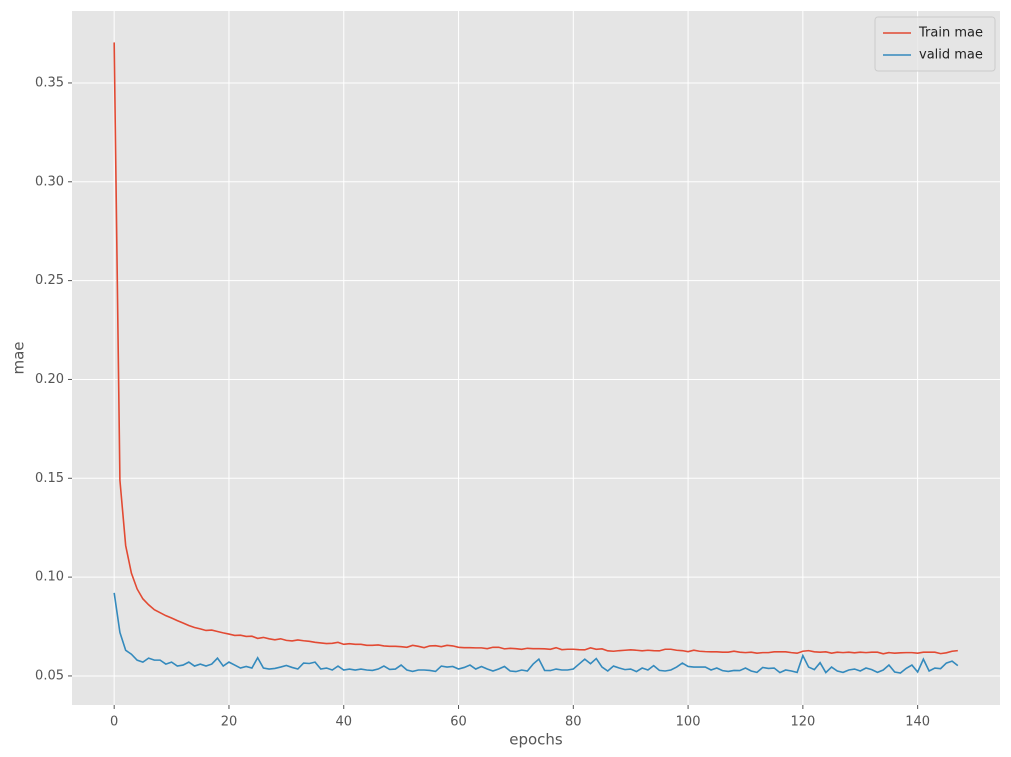 The height and width of the screenshot is (757, 1011). Describe the element at coordinates (573, 722) in the screenshot. I see `x-tick-label: 80` at that location.